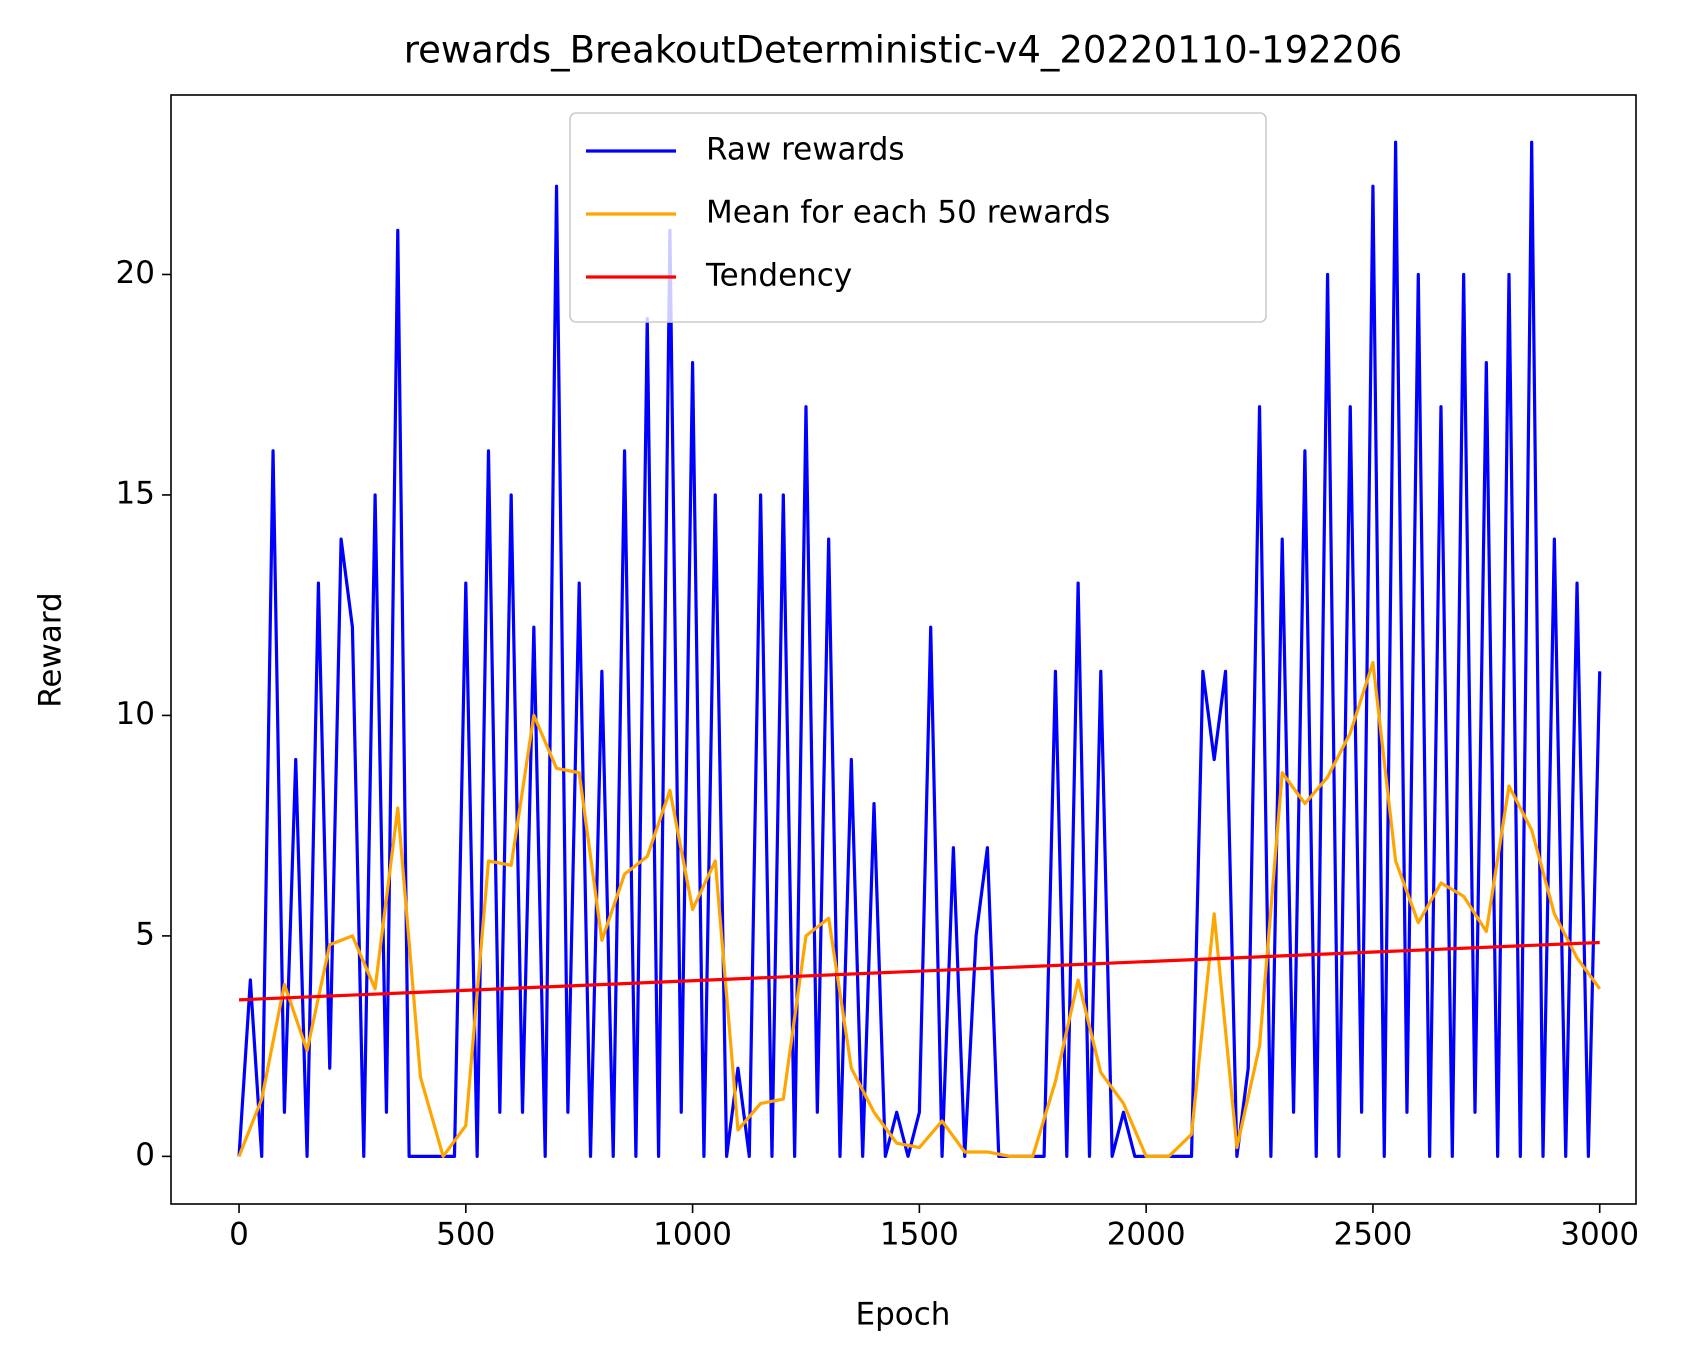  What do you see at coordinates (239, 1235) in the screenshot?
I see `x-tick-label: 0` at bounding box center [239, 1235].